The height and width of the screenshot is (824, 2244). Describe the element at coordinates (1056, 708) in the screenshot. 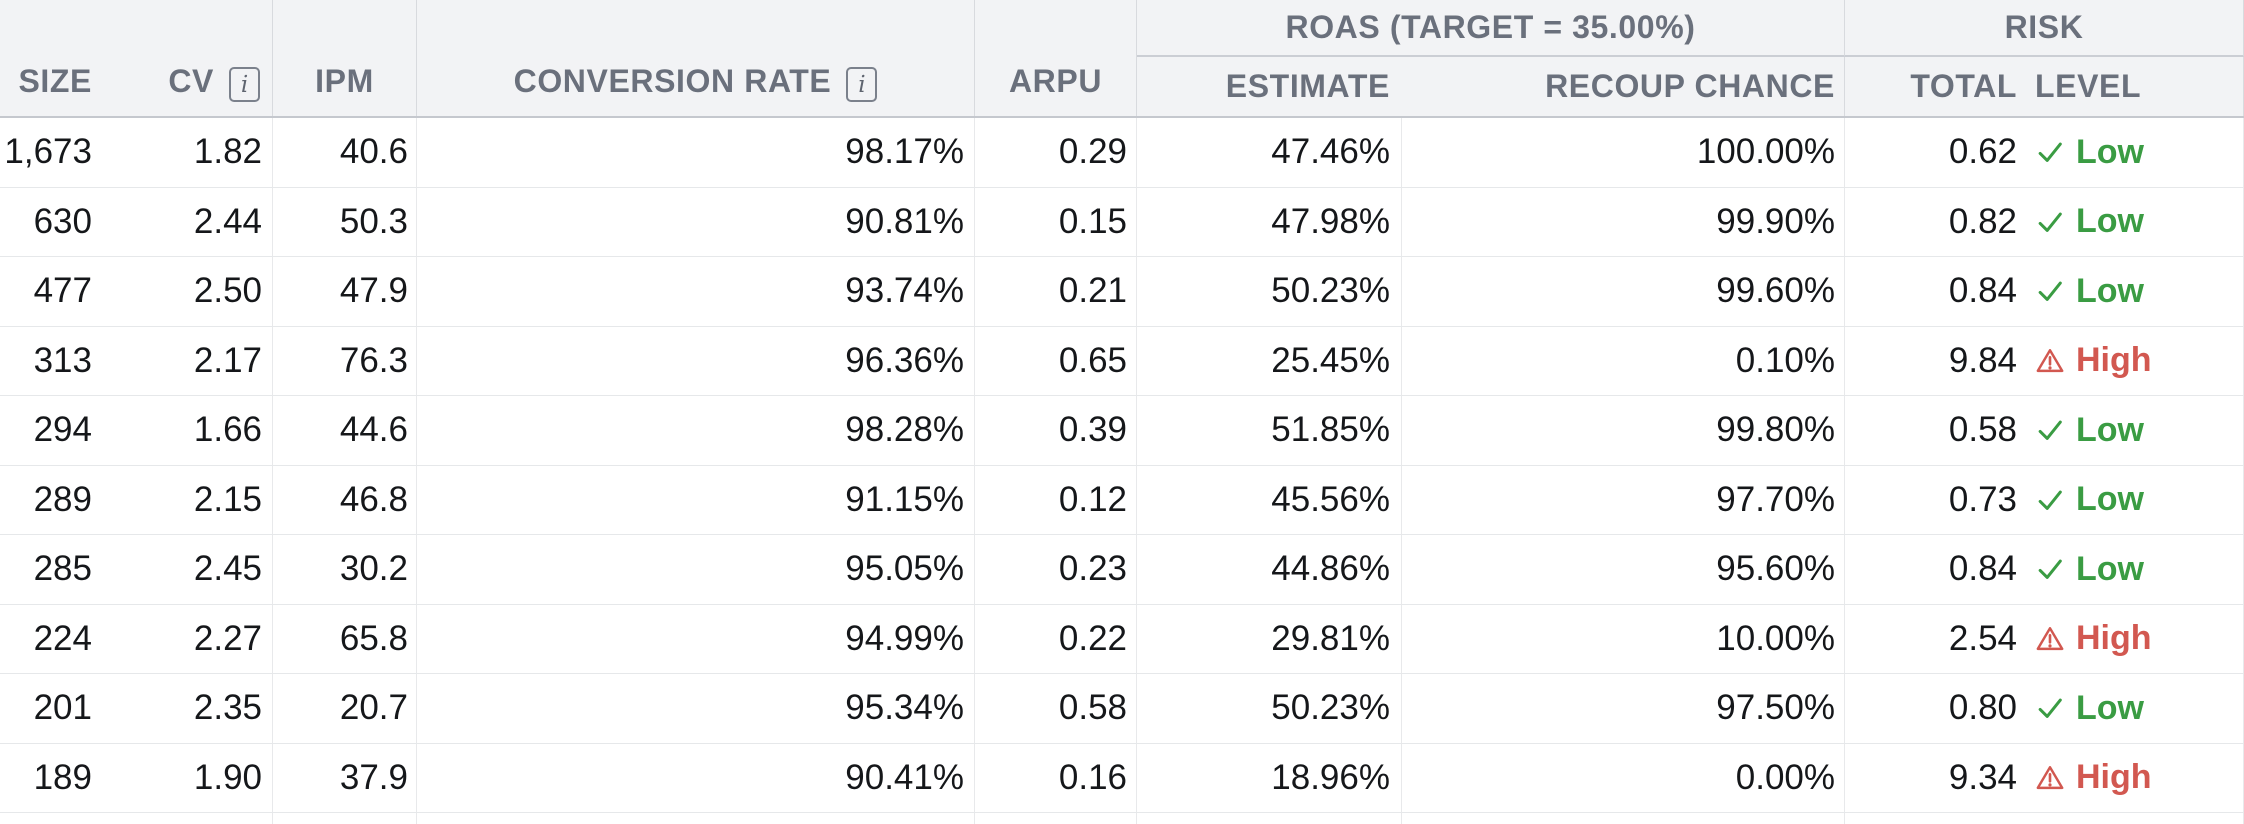

I see `cell-arpu: 0.58` at that location.